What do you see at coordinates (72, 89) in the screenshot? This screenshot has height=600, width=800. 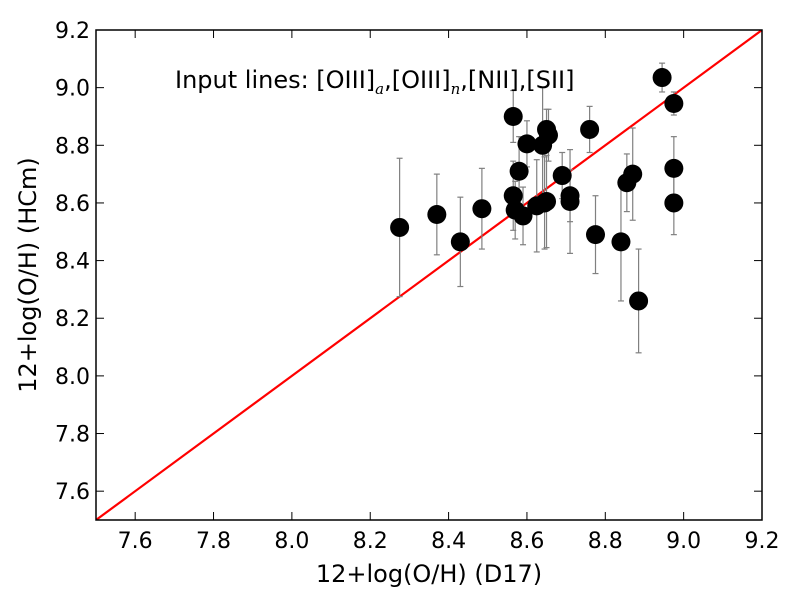 I see `y-tick-label: 9.0` at bounding box center [72, 89].